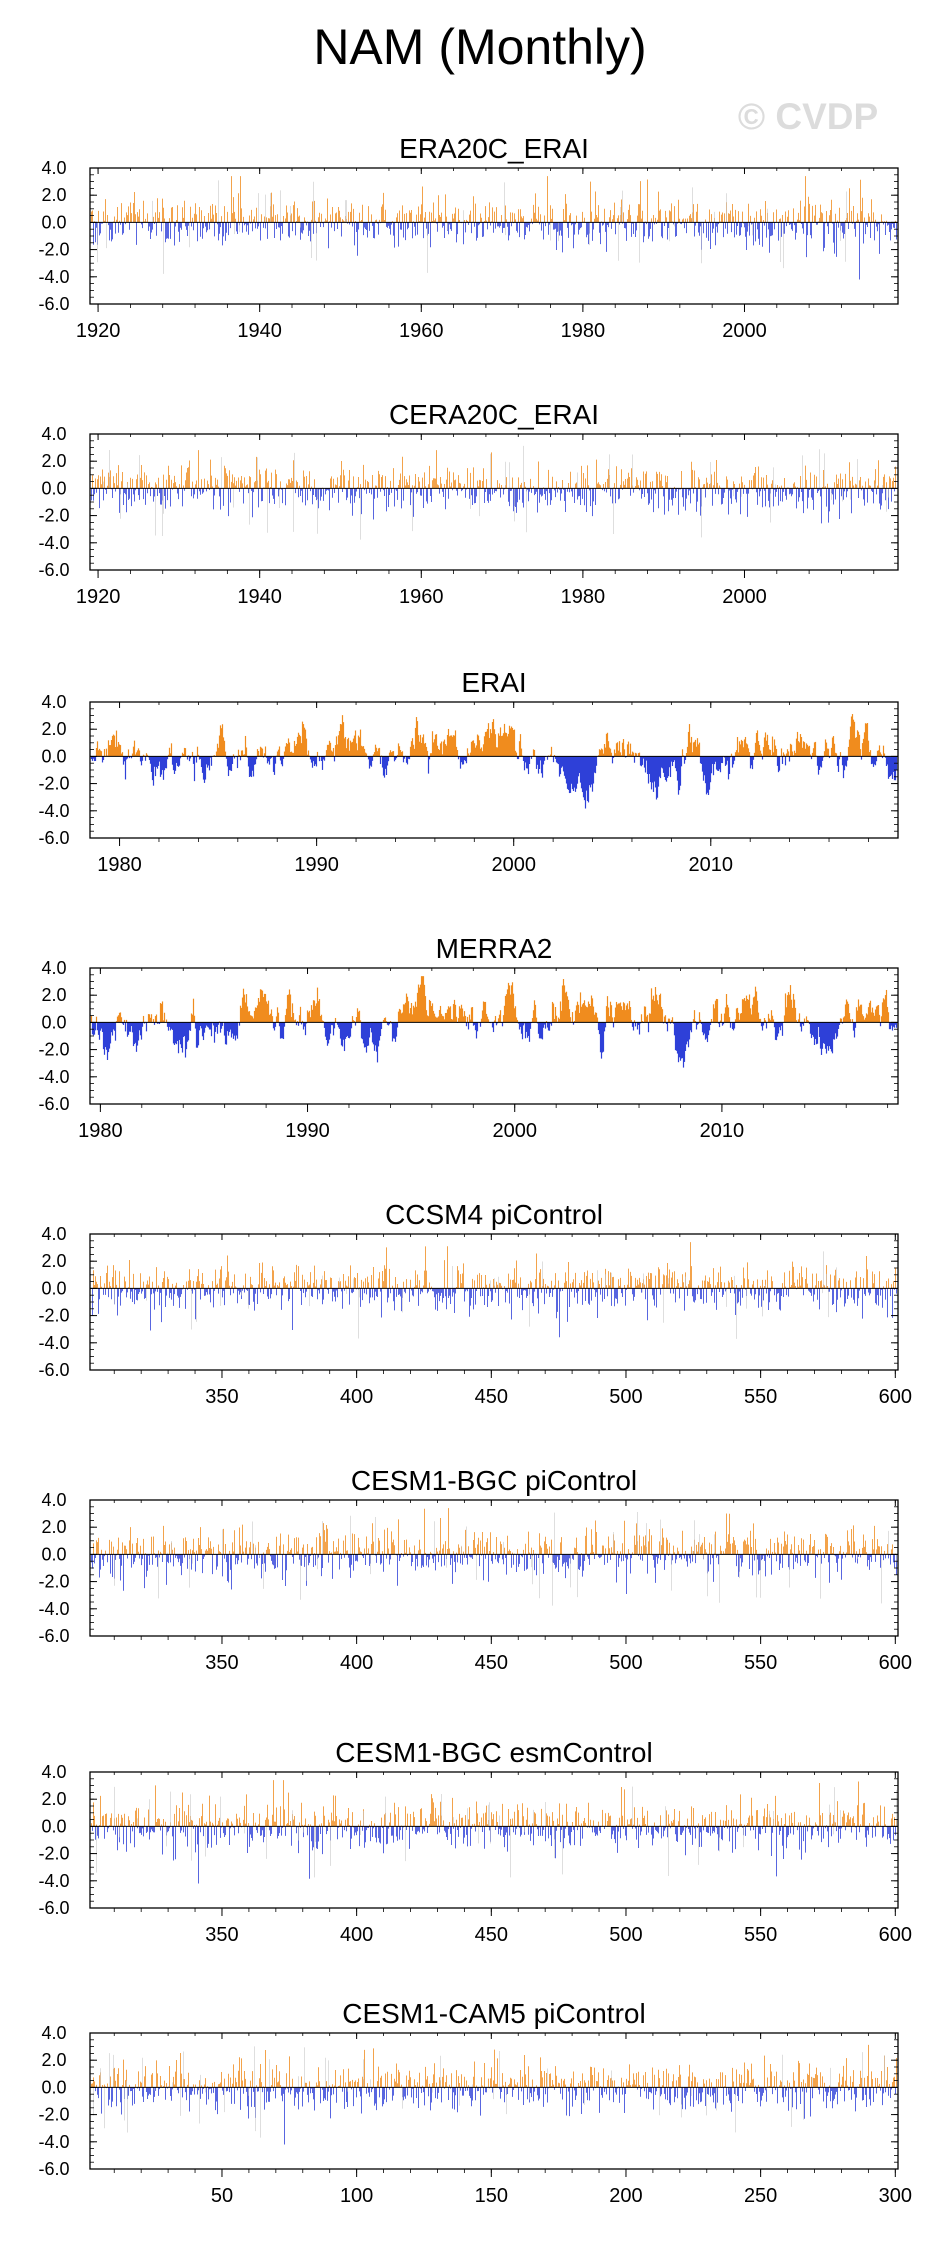  What do you see at coordinates (356, 1397) in the screenshot?
I see `x-tick-label: 400` at bounding box center [356, 1397].